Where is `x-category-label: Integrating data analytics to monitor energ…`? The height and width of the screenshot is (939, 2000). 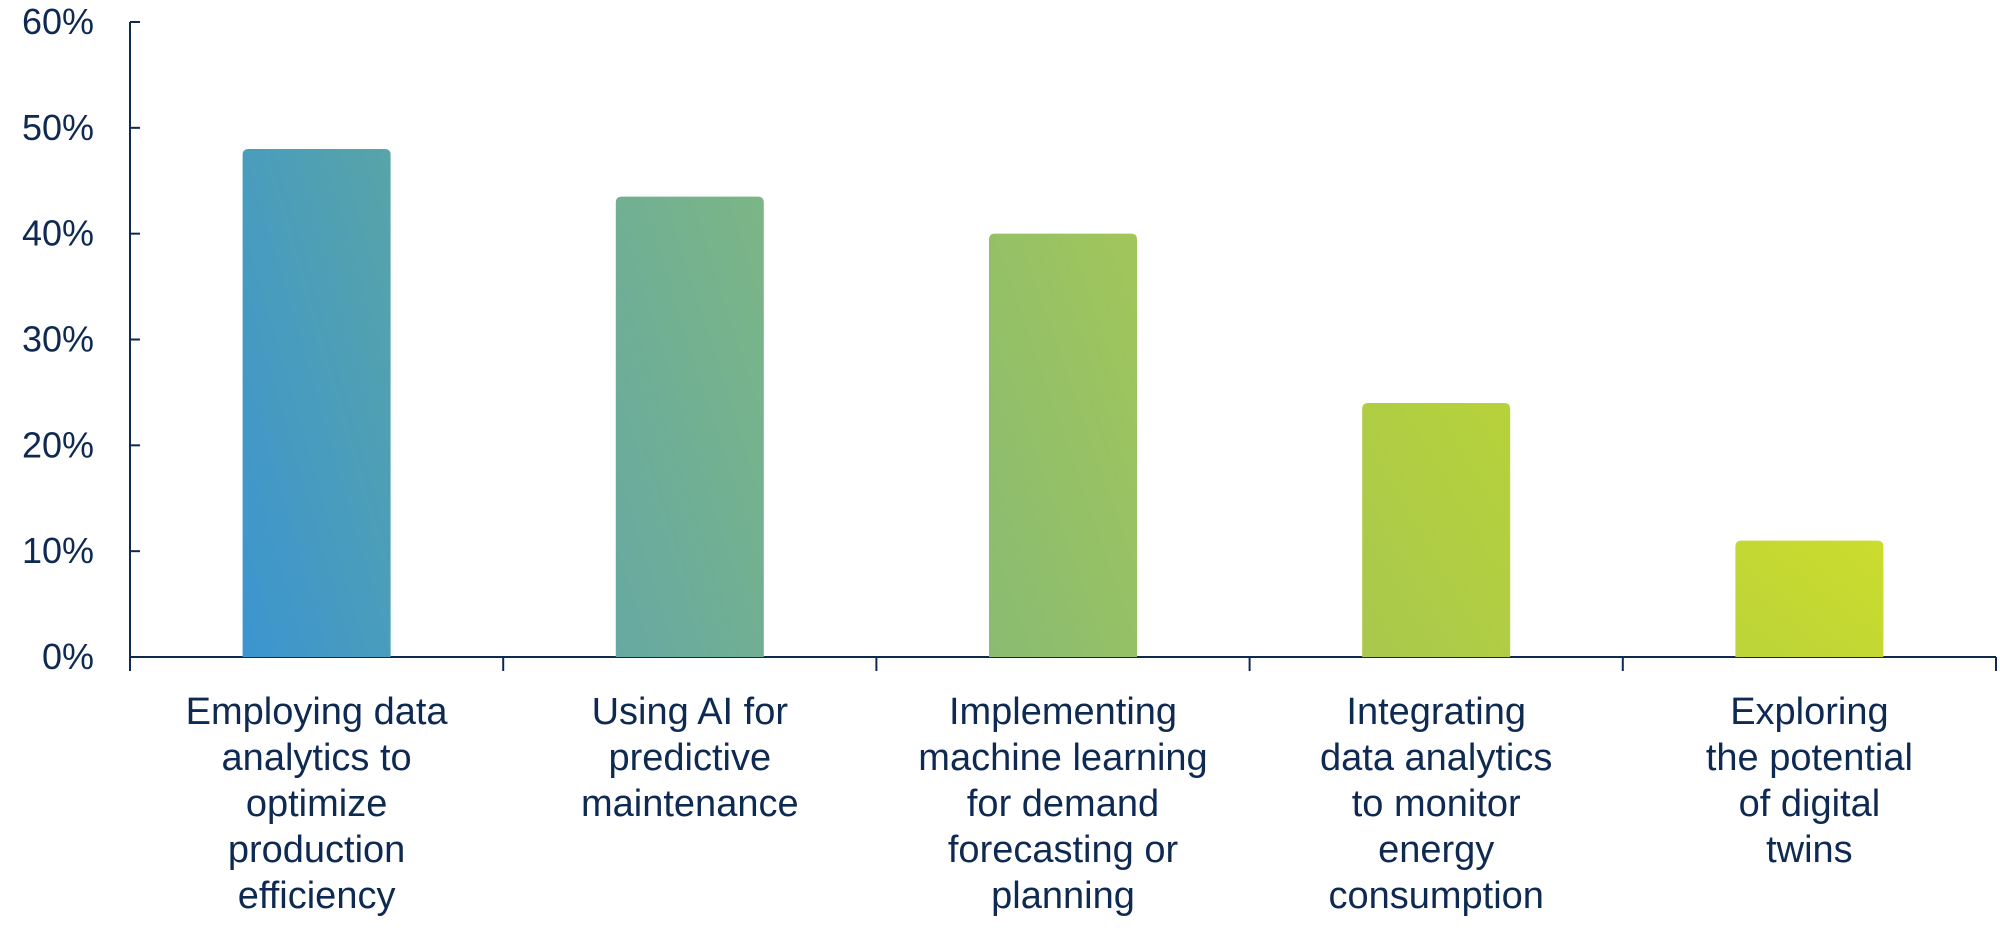 x-category-label: Integrating data analytics to monitor energ… is located at coordinates (1436, 804).